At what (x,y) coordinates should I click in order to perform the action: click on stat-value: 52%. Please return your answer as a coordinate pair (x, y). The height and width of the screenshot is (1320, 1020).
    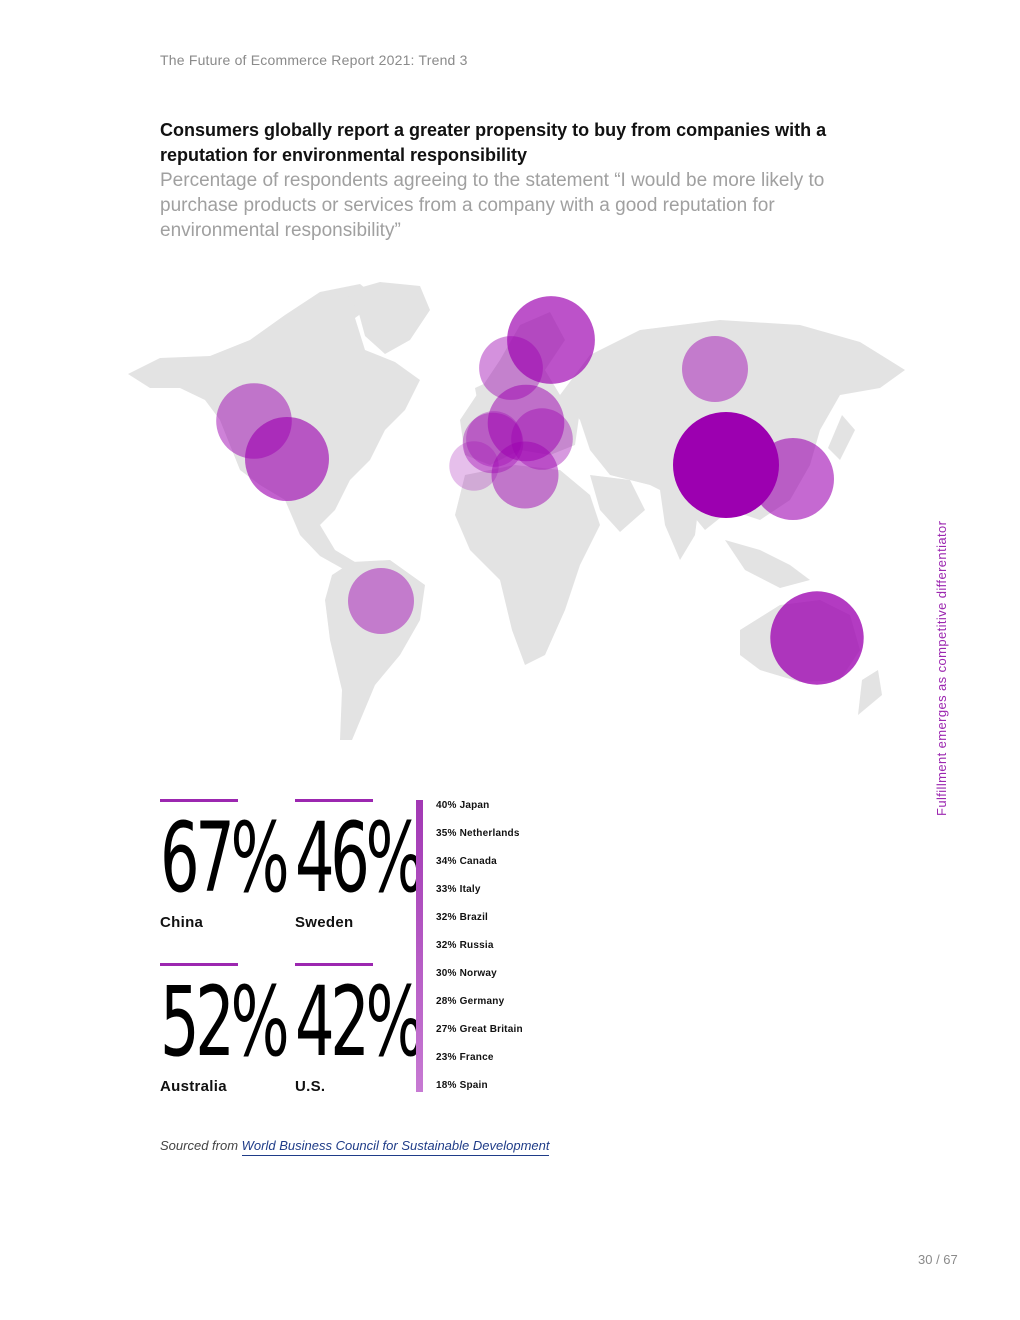
    Looking at the image, I should click on (225, 1022).